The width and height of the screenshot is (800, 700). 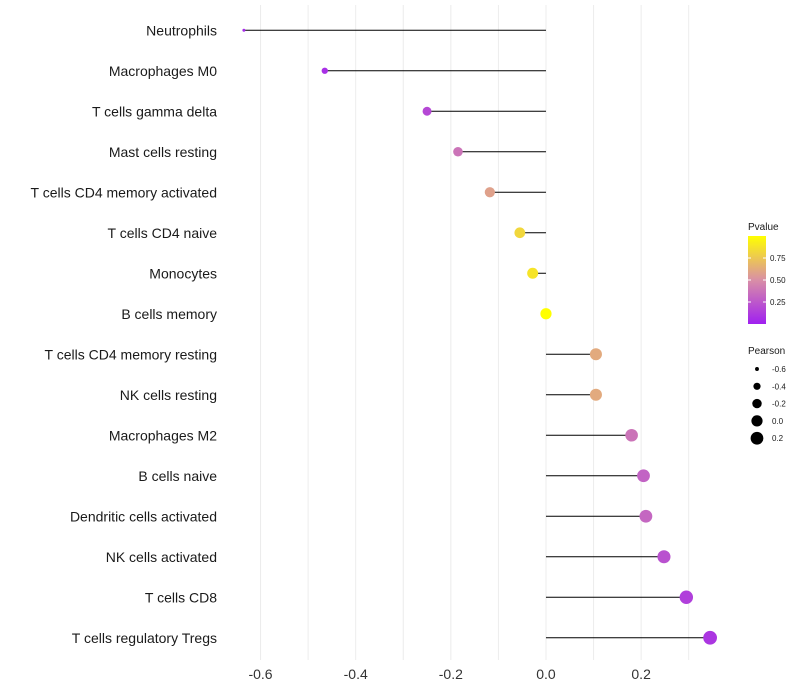 I want to click on category-label: Monocytes, so click(x=183, y=273).